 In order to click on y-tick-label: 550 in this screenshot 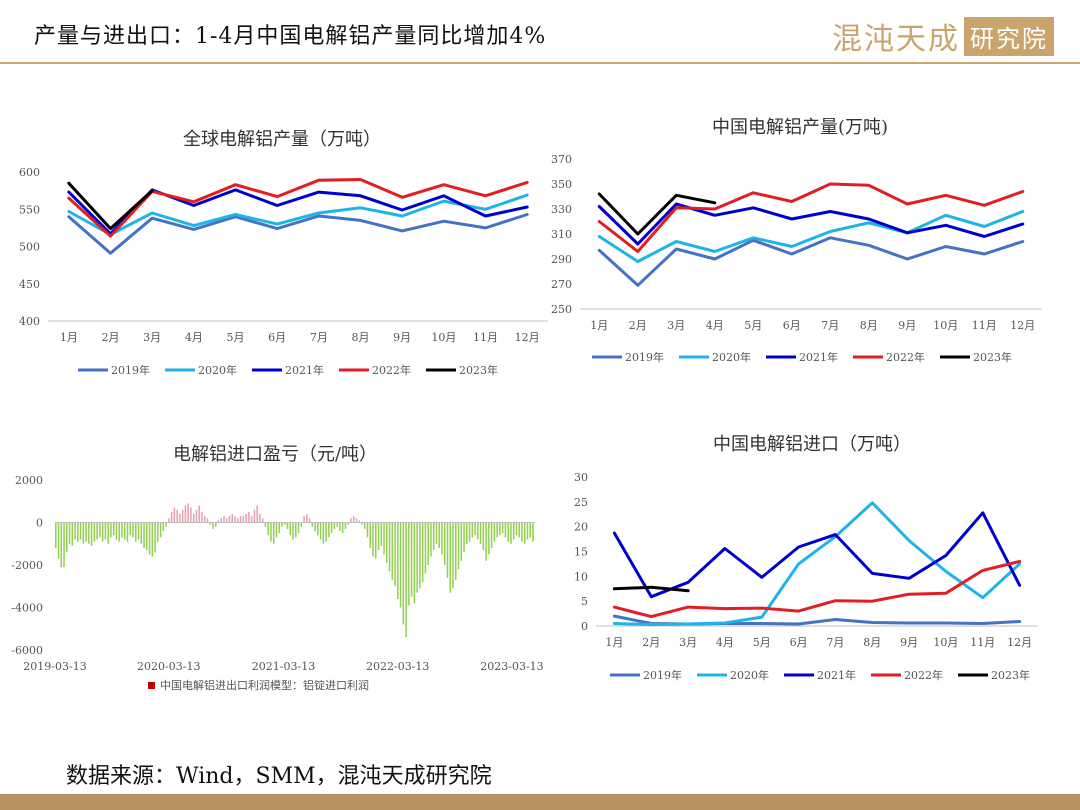, I will do `click(29, 209)`.